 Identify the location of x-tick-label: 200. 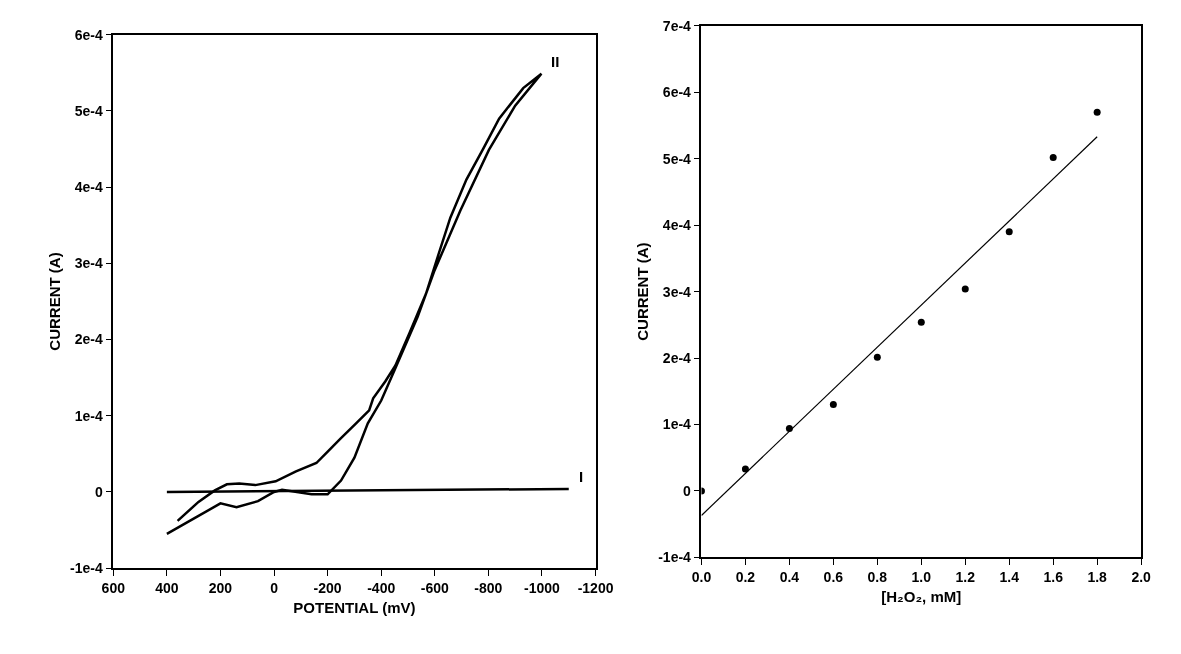
(220, 587).